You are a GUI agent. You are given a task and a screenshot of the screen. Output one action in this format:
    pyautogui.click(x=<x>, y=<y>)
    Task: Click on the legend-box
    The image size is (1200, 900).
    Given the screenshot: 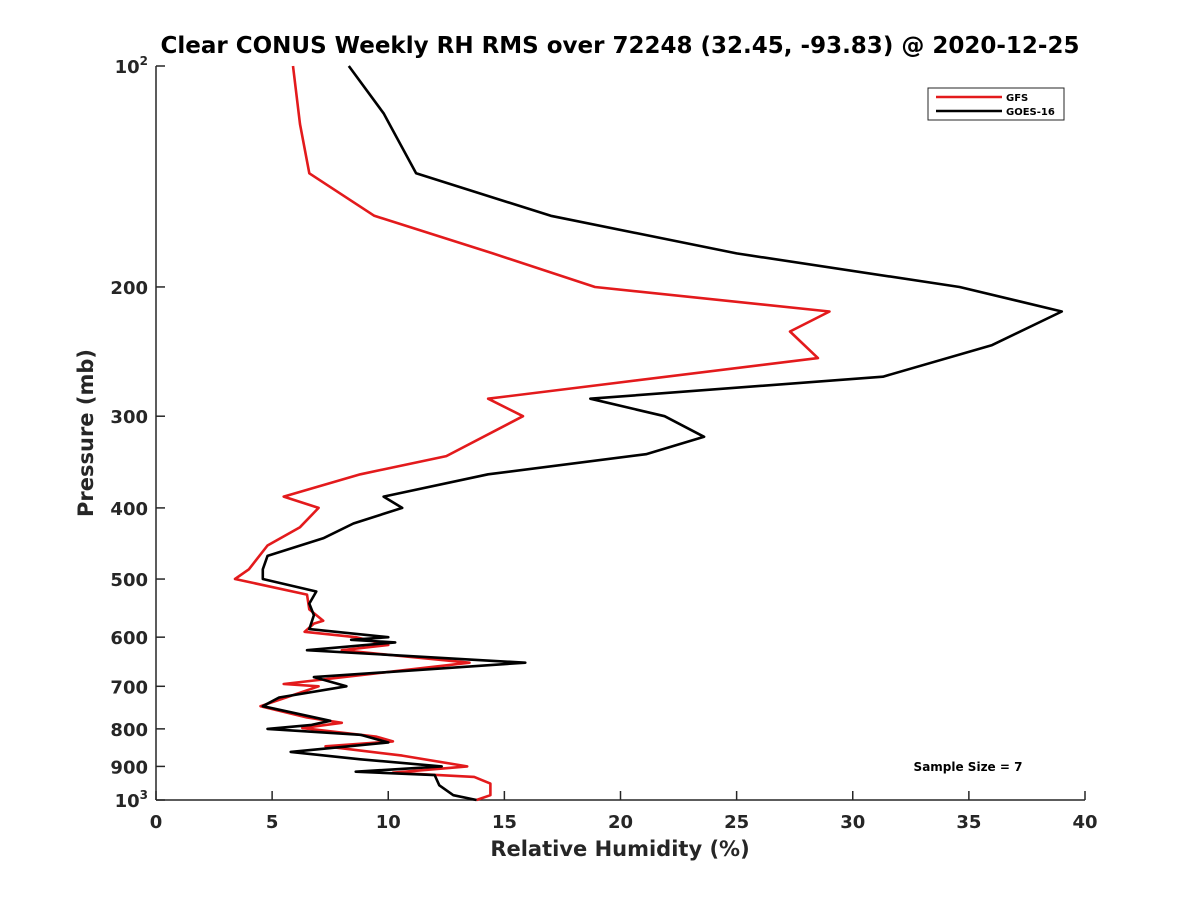 What is the action you would take?
    pyautogui.click(x=996, y=104)
    